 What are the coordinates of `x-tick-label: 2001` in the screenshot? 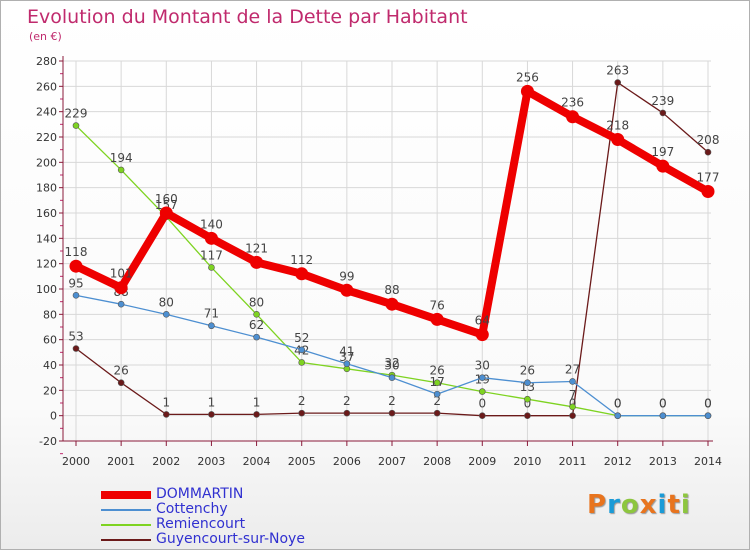 It's located at (121, 461).